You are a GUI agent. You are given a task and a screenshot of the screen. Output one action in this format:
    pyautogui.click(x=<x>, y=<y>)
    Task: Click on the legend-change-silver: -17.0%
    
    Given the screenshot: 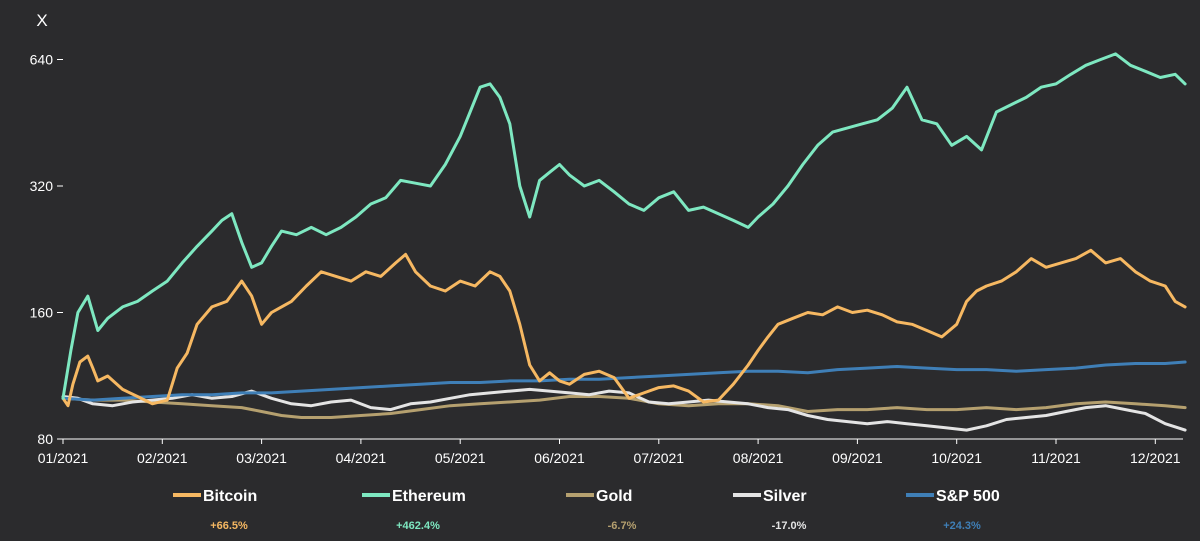 What is the action you would take?
    pyautogui.click(x=789, y=526)
    